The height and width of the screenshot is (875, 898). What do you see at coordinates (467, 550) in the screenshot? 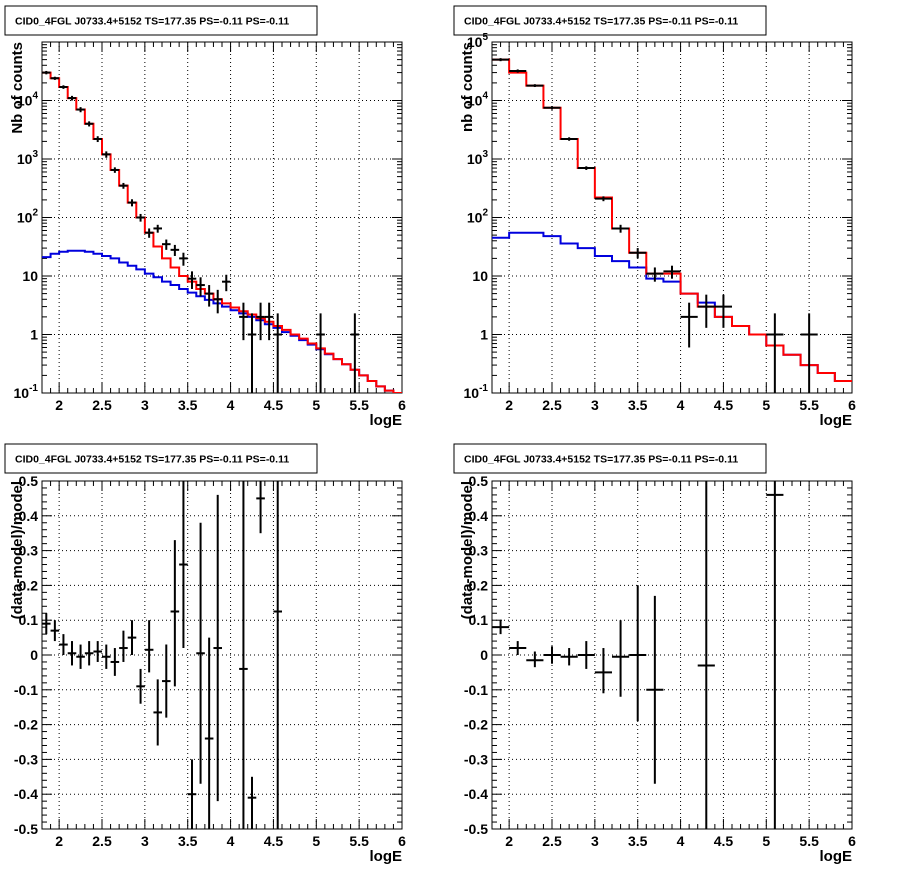
I see `y-axis-title: (data-model)/model` at bounding box center [467, 550].